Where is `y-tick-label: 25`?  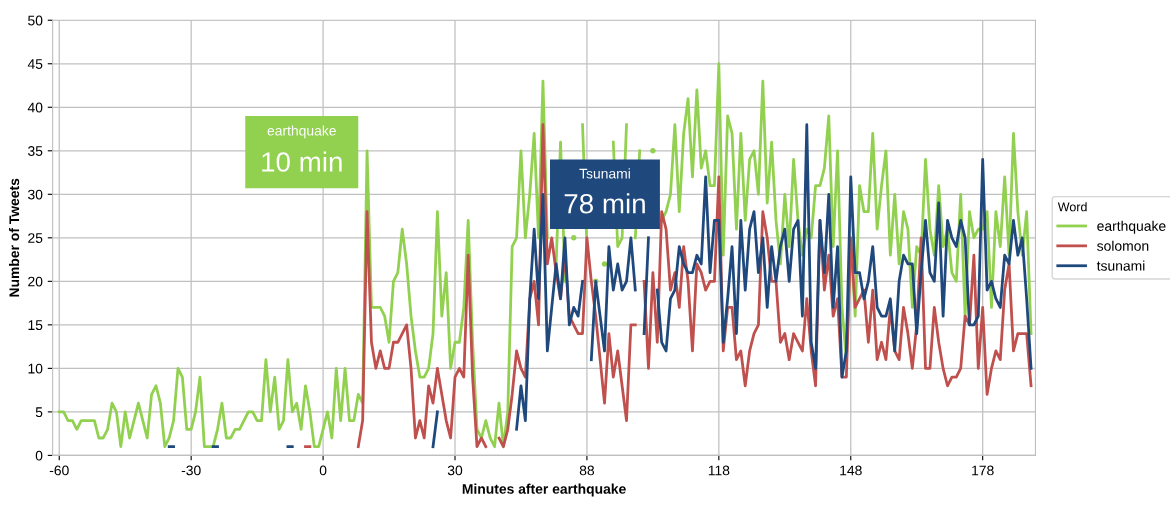 y-tick-label: 25 is located at coordinates (35, 238).